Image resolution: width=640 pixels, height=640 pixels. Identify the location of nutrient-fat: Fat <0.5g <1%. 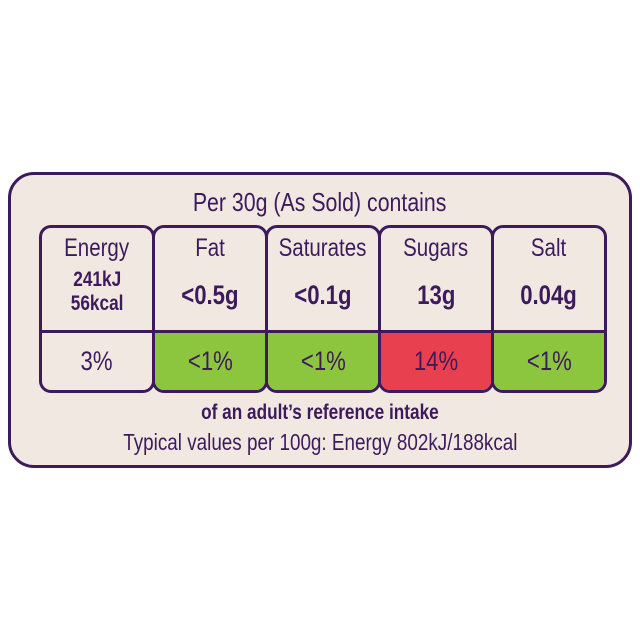
(210, 309).